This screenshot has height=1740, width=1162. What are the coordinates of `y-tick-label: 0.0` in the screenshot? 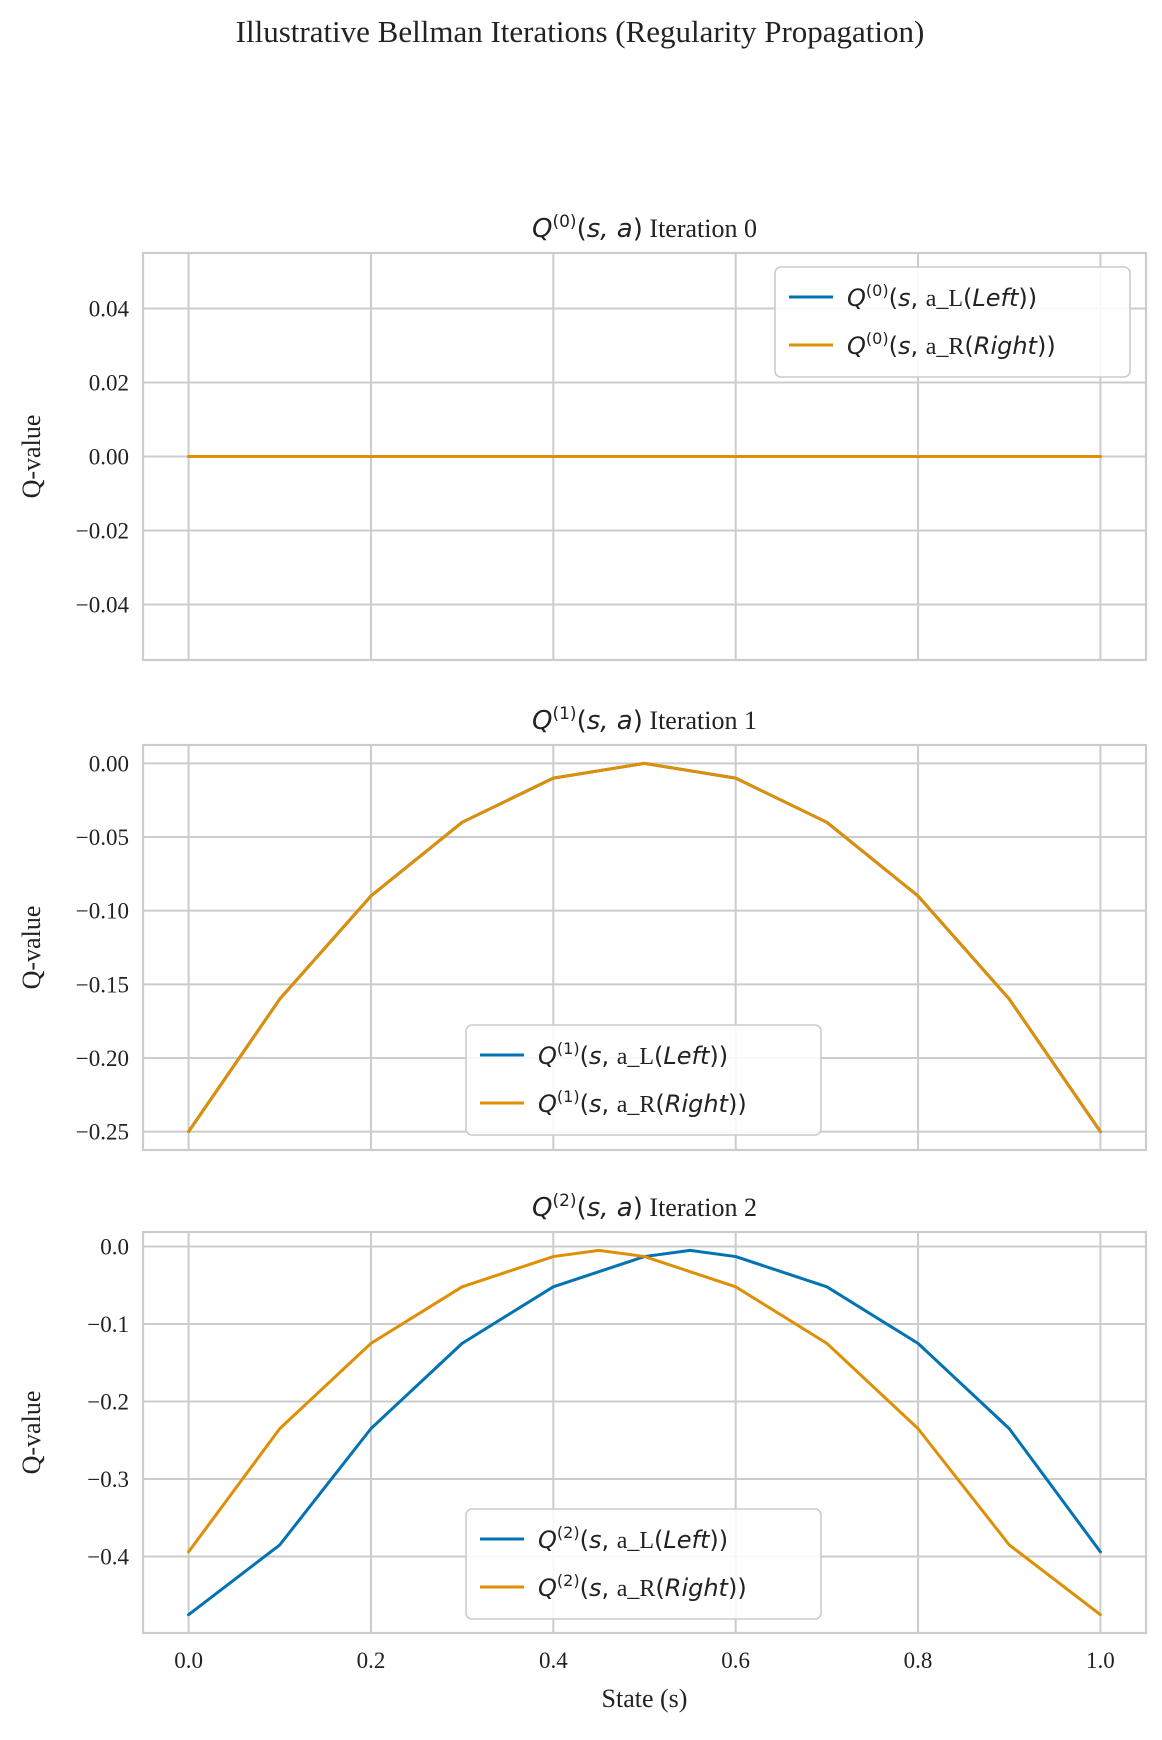 It's located at (114, 1246).